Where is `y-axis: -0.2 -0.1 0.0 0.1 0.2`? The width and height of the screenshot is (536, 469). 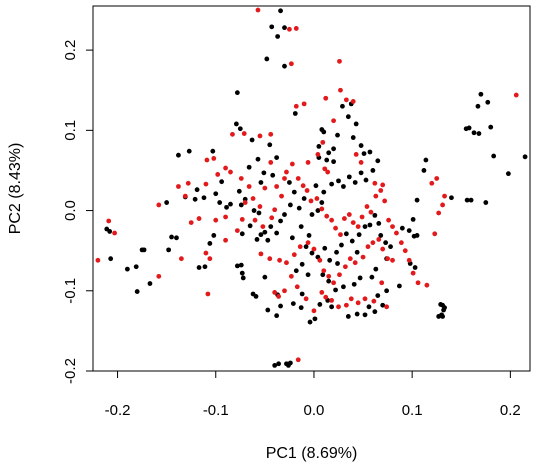 y-axis: -0.2 -0.1 0.0 0.1 0.2 is located at coordinates (77, 212).